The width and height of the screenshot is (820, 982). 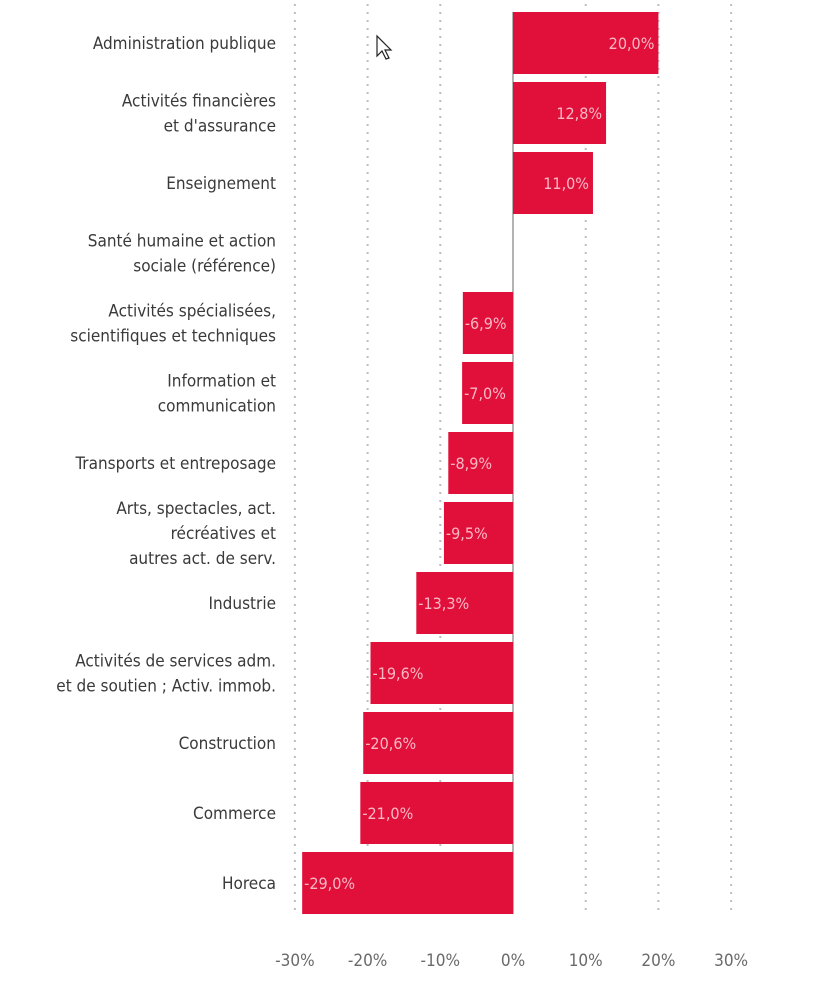 What do you see at coordinates (199, 102) in the screenshot?
I see `category-label-line: Activités financières` at bounding box center [199, 102].